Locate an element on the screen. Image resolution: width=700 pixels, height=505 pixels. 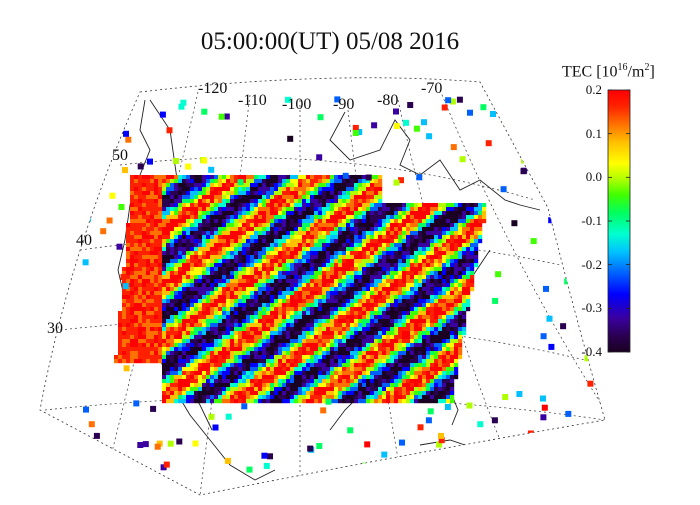
colorbar-tick-label: 0.1 is located at coordinates (593, 133).